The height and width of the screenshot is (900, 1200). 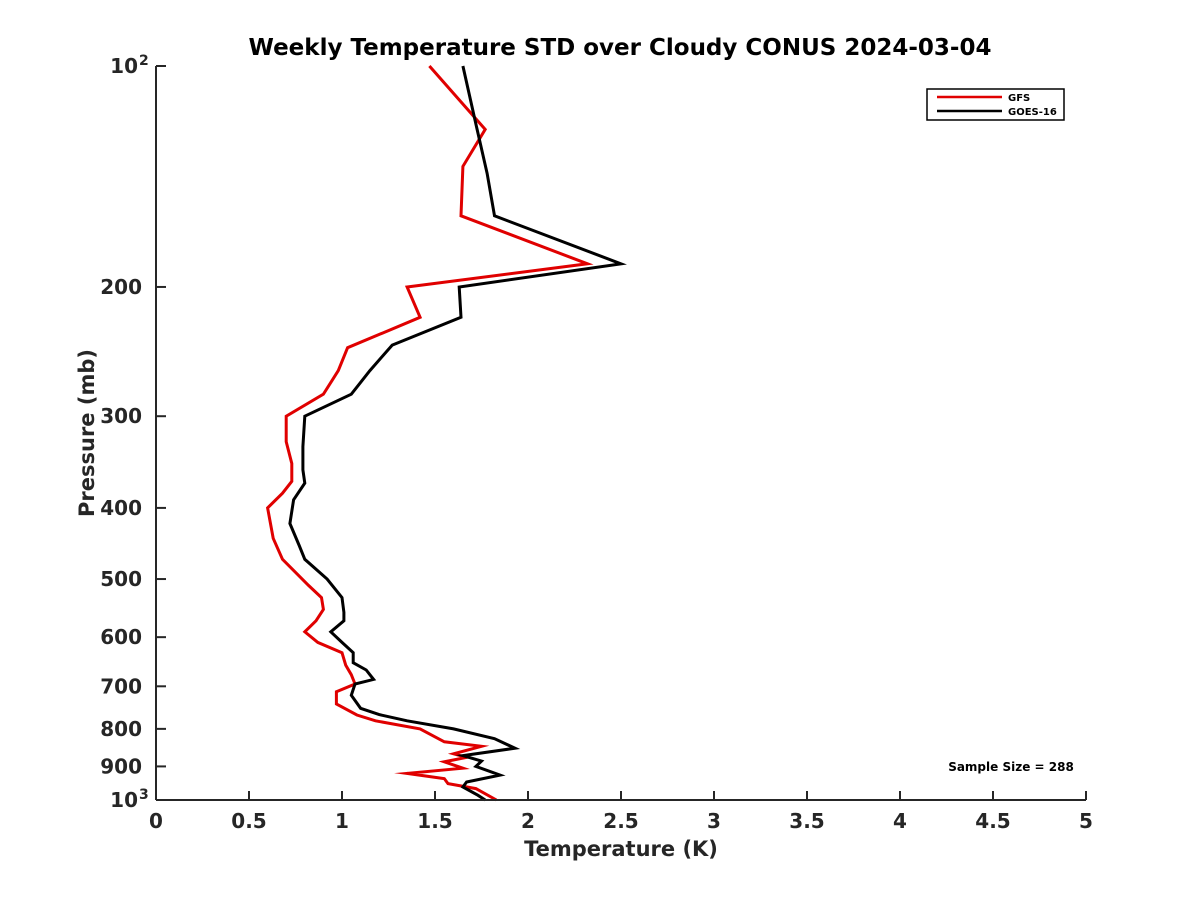 I want to click on x-axis-label: Temperature (K), so click(x=621, y=849).